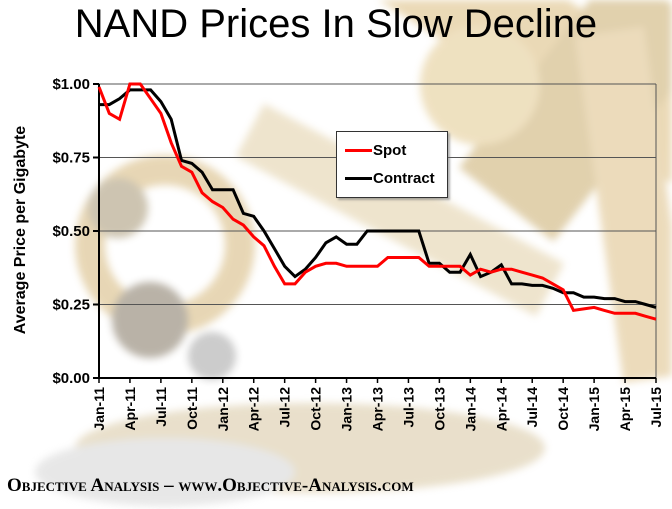 The height and width of the screenshot is (509, 672). What do you see at coordinates (378, 409) in the screenshot?
I see `x-tick-label: Apr-13` at bounding box center [378, 409].